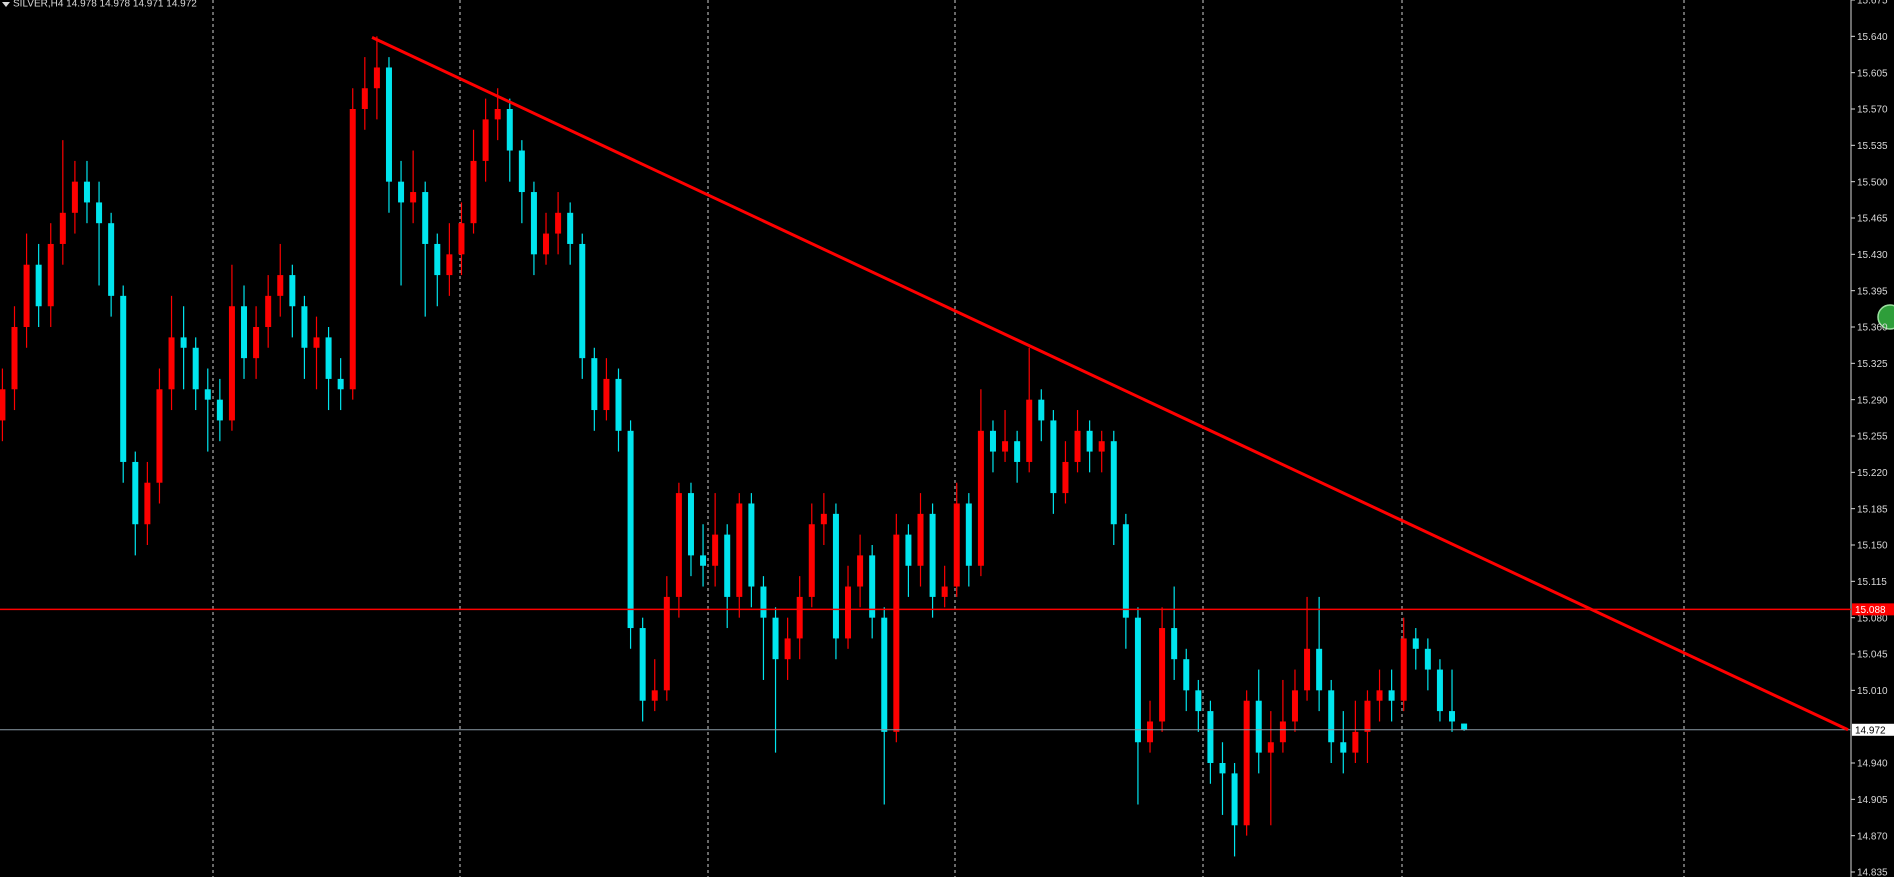 This screenshot has width=1894, height=877. Describe the element at coordinates (1872, 764) in the screenshot. I see `y-tick-label: 14.940` at that location.